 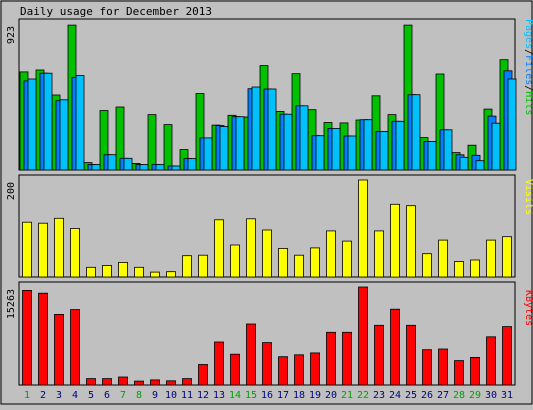 What do you see at coordinates (155, 395) in the screenshot?
I see `x-tick-label-9: 9` at bounding box center [155, 395].